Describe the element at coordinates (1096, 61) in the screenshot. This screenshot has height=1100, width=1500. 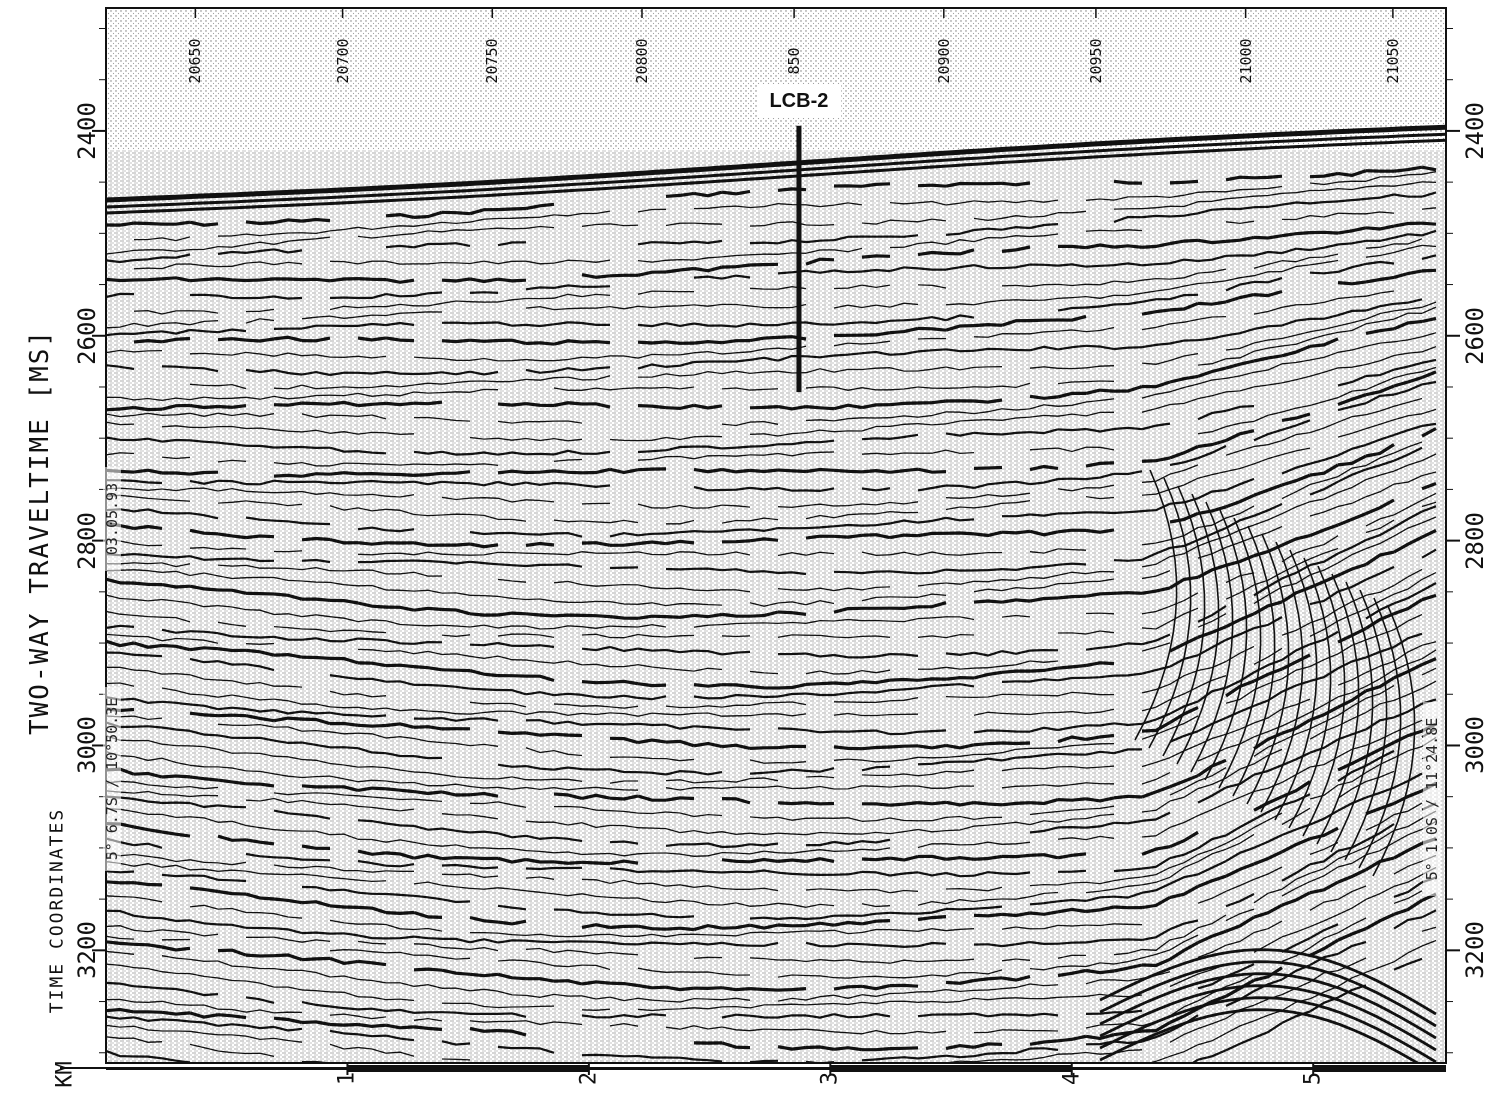
I see `trace-number-label: 20950` at that location.